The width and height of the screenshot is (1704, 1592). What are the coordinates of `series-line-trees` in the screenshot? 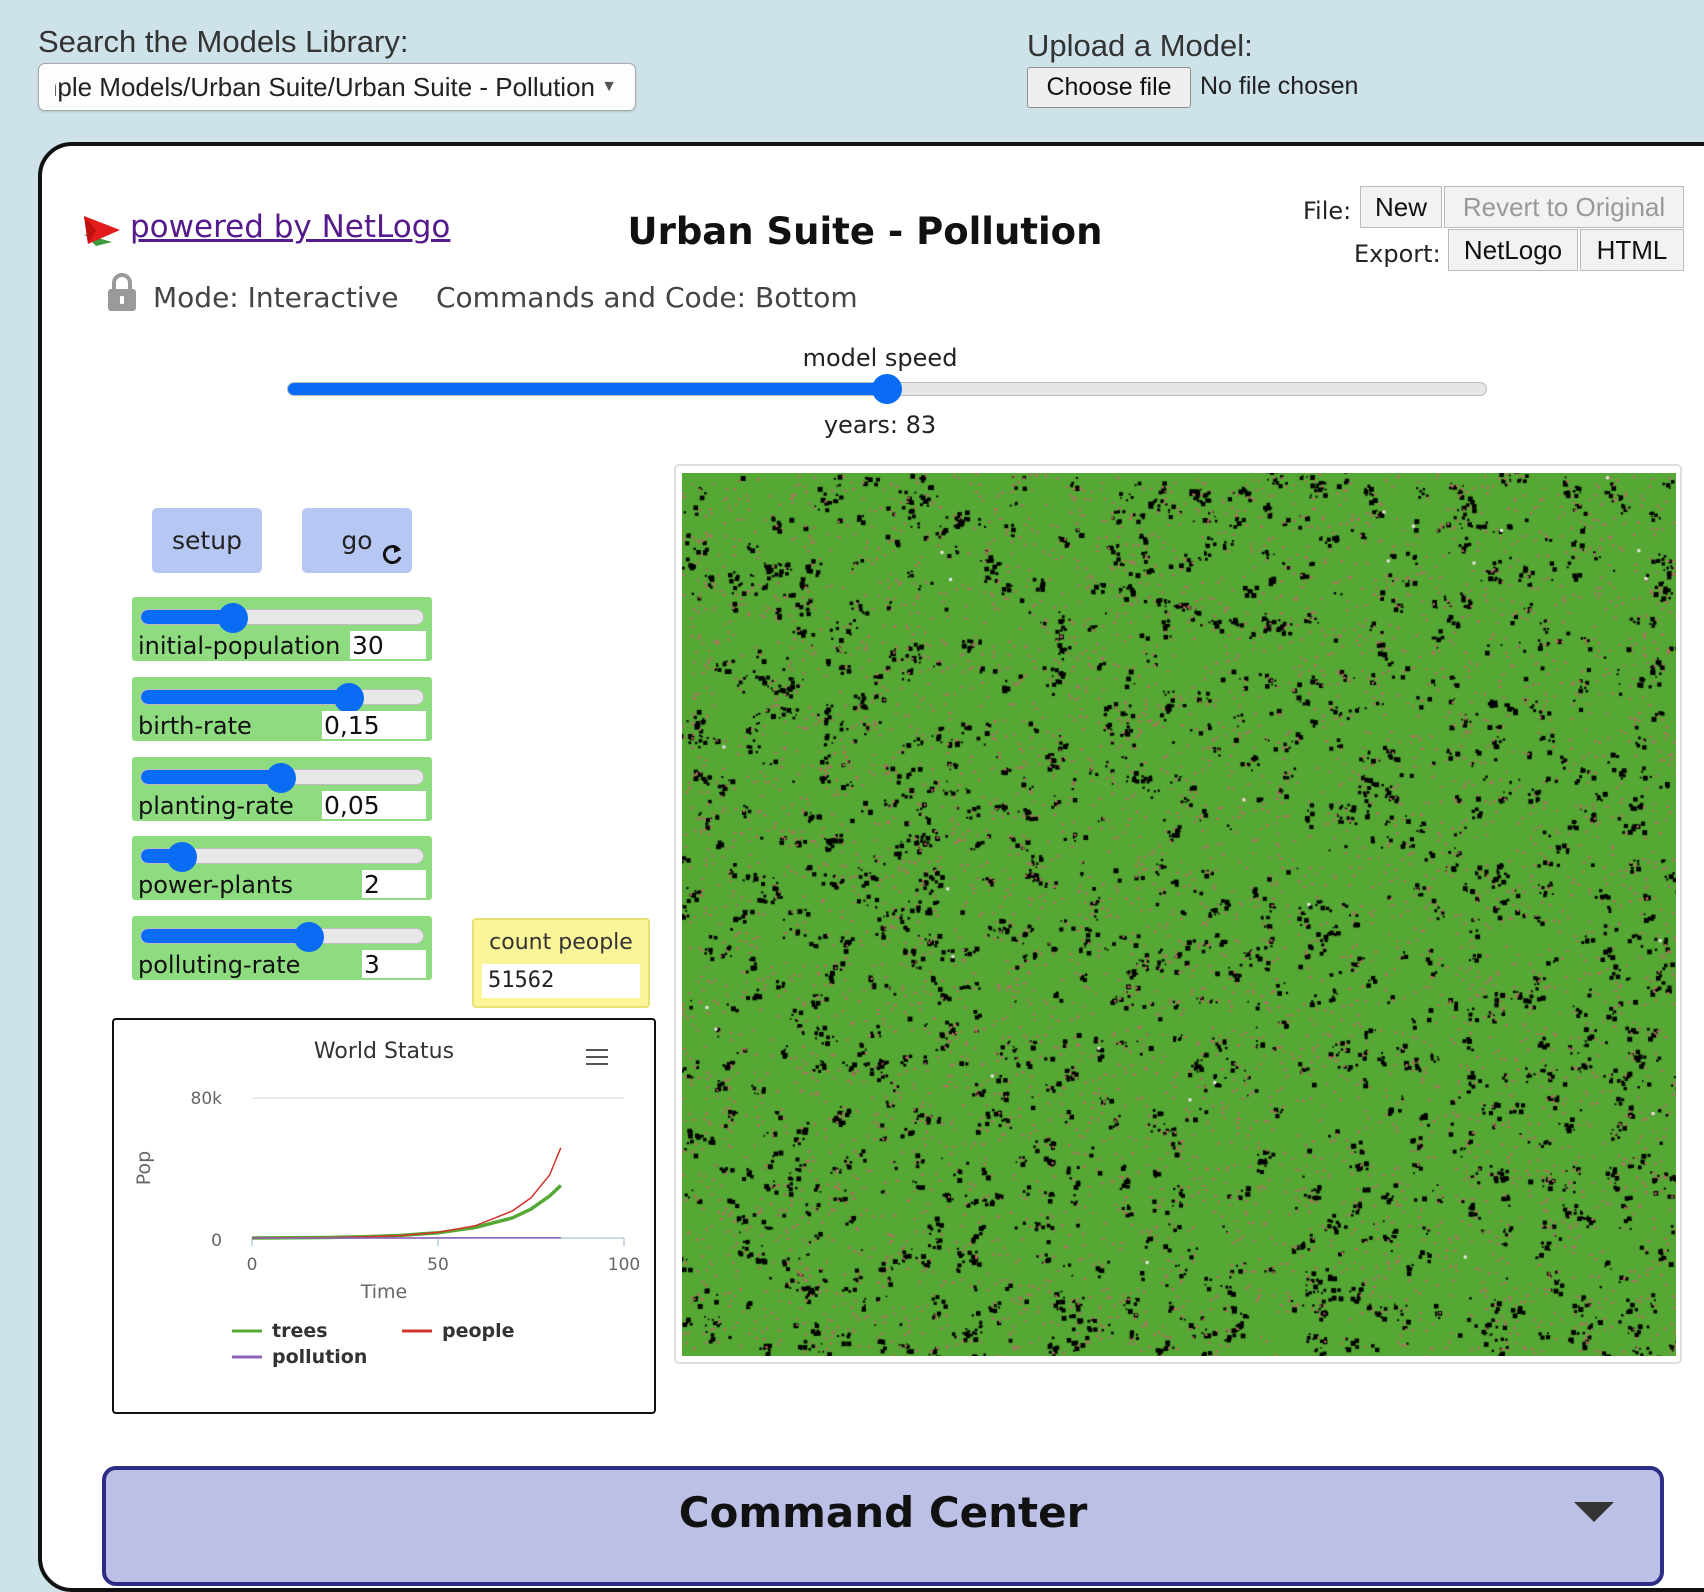 It's located at (406, 1212).